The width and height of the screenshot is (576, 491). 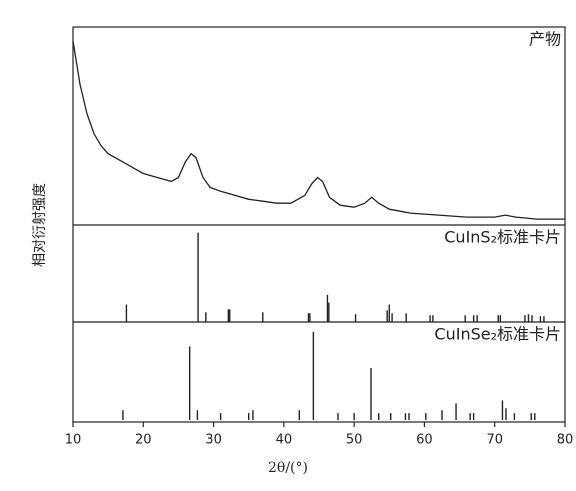 What do you see at coordinates (40, 225) in the screenshot?
I see `y-axis-title: 相对衍射强度` at bounding box center [40, 225].